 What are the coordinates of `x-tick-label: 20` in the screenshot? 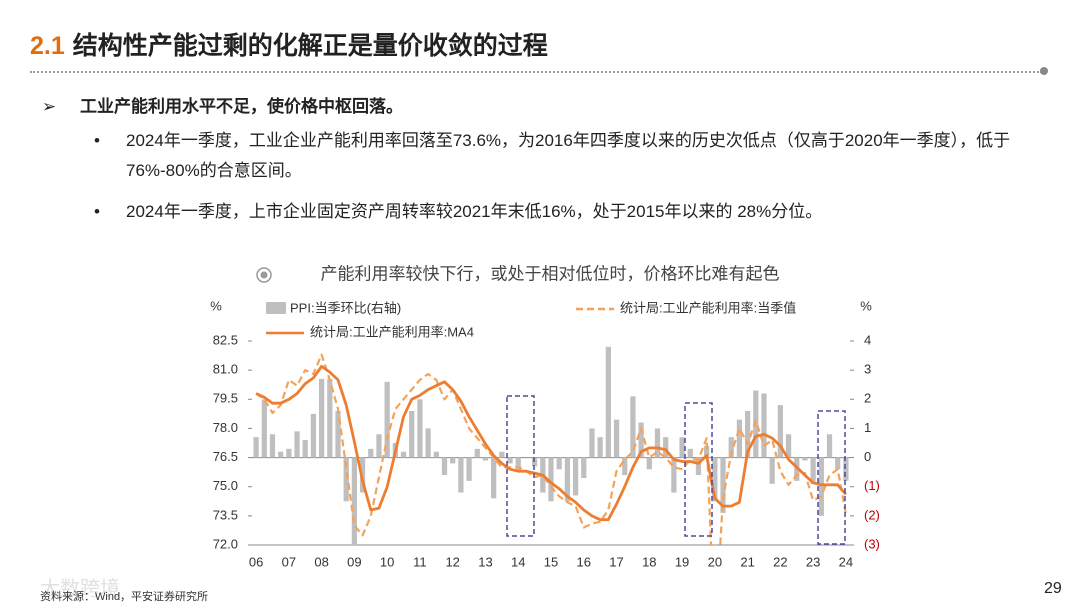 It's located at (715, 561).